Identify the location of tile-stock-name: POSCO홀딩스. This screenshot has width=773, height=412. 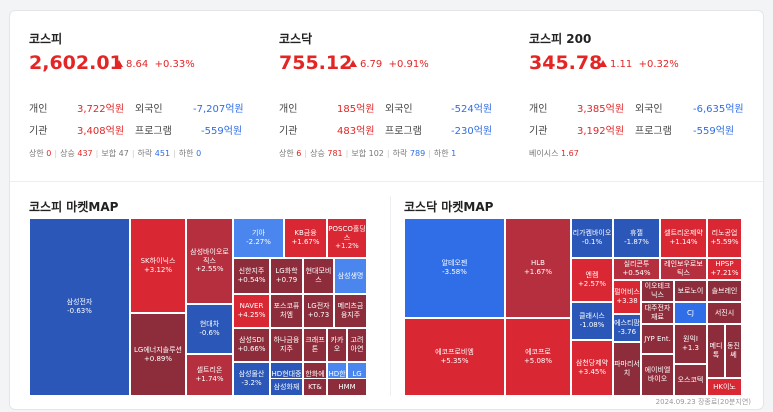
(347, 233).